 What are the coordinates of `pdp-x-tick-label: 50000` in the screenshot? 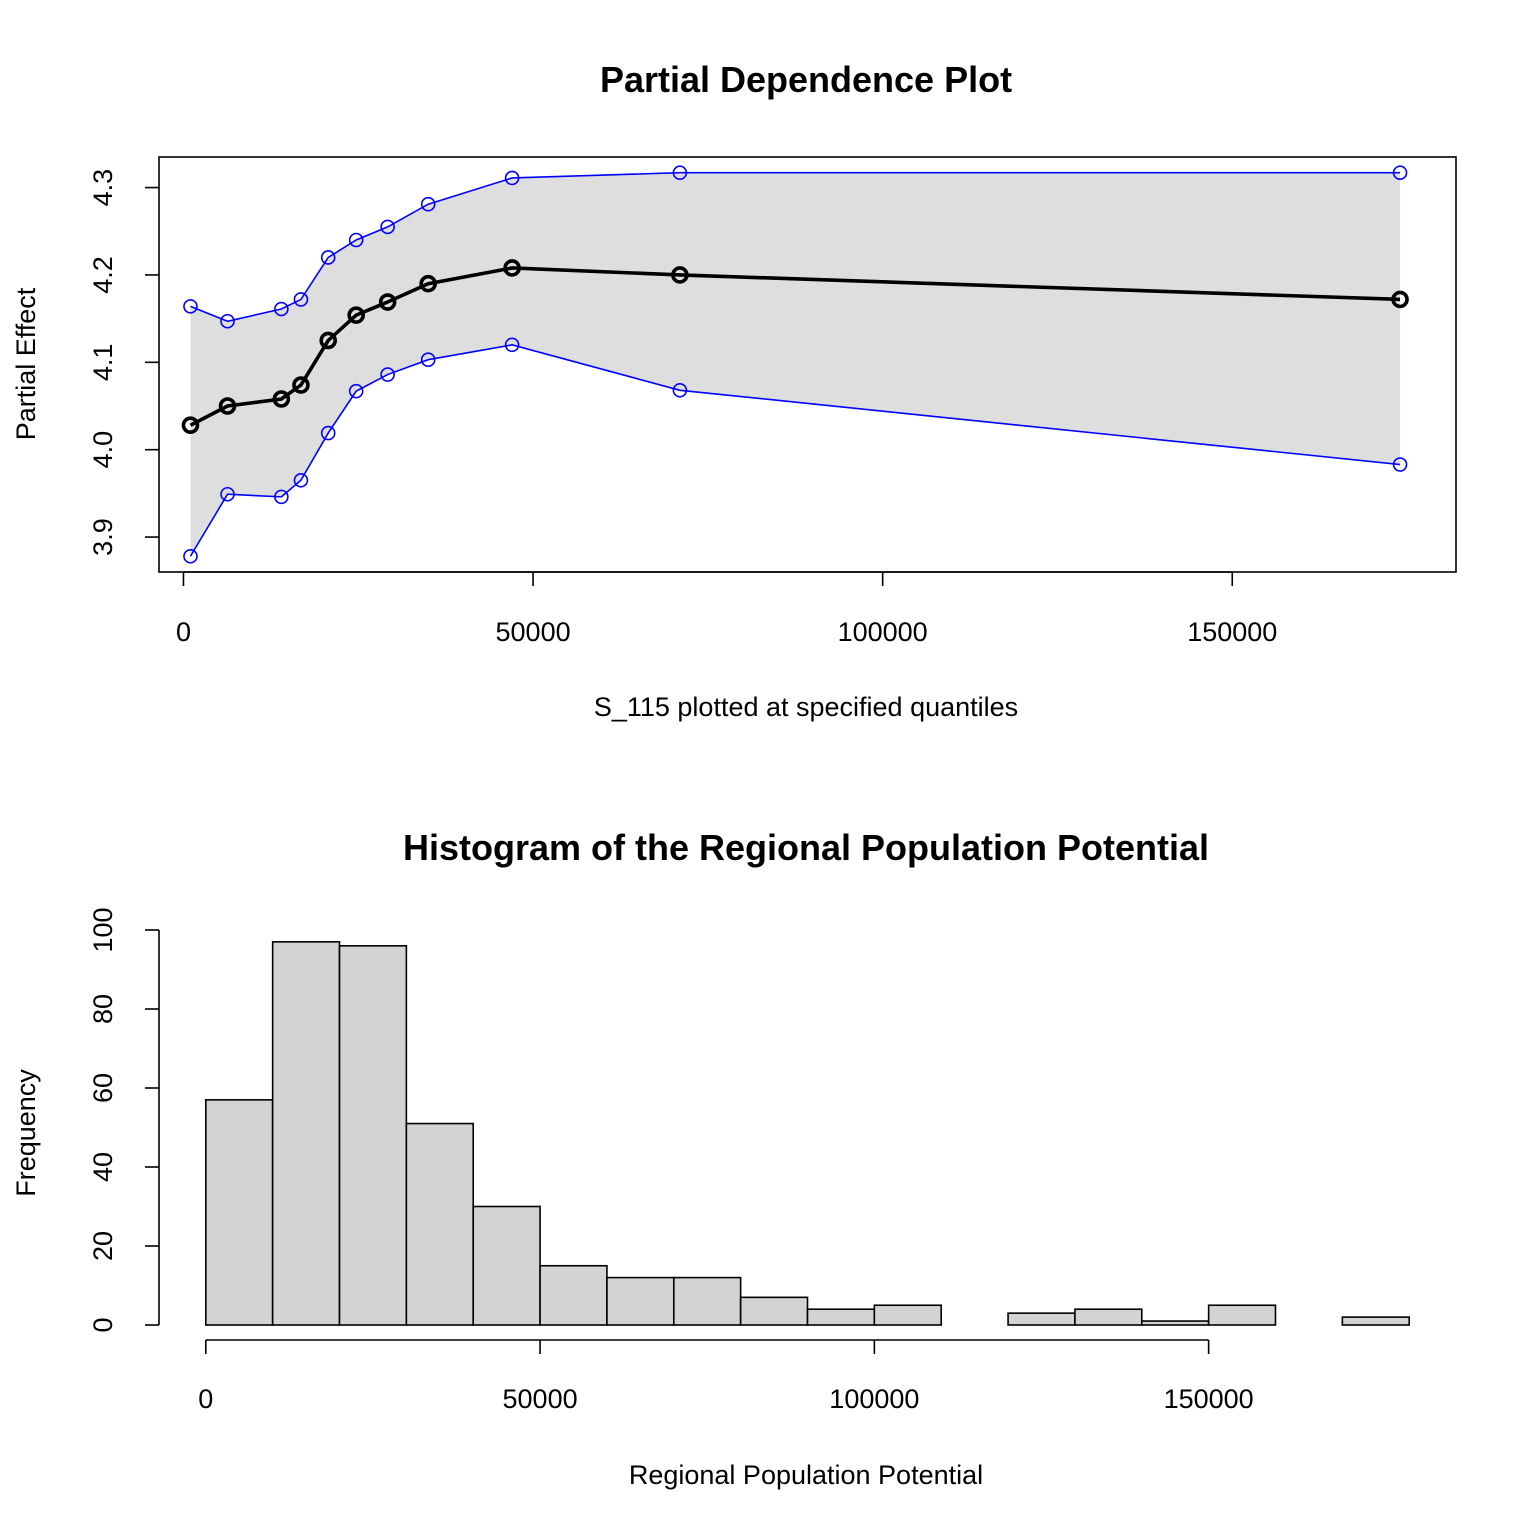 It's located at (533, 632).